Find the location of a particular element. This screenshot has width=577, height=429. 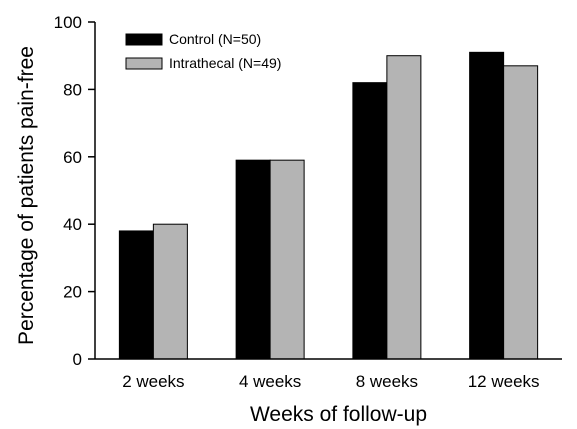

x-tick-label: 8 weeks is located at coordinates (387, 381).